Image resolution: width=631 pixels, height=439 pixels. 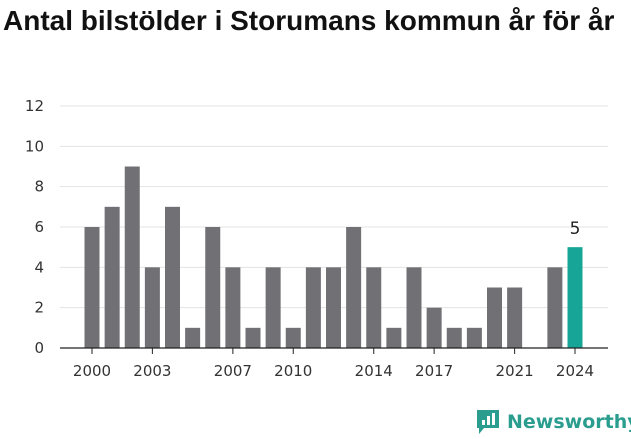 I want to click on newsworthy-logo: Newsworthy, so click(x=553, y=422).